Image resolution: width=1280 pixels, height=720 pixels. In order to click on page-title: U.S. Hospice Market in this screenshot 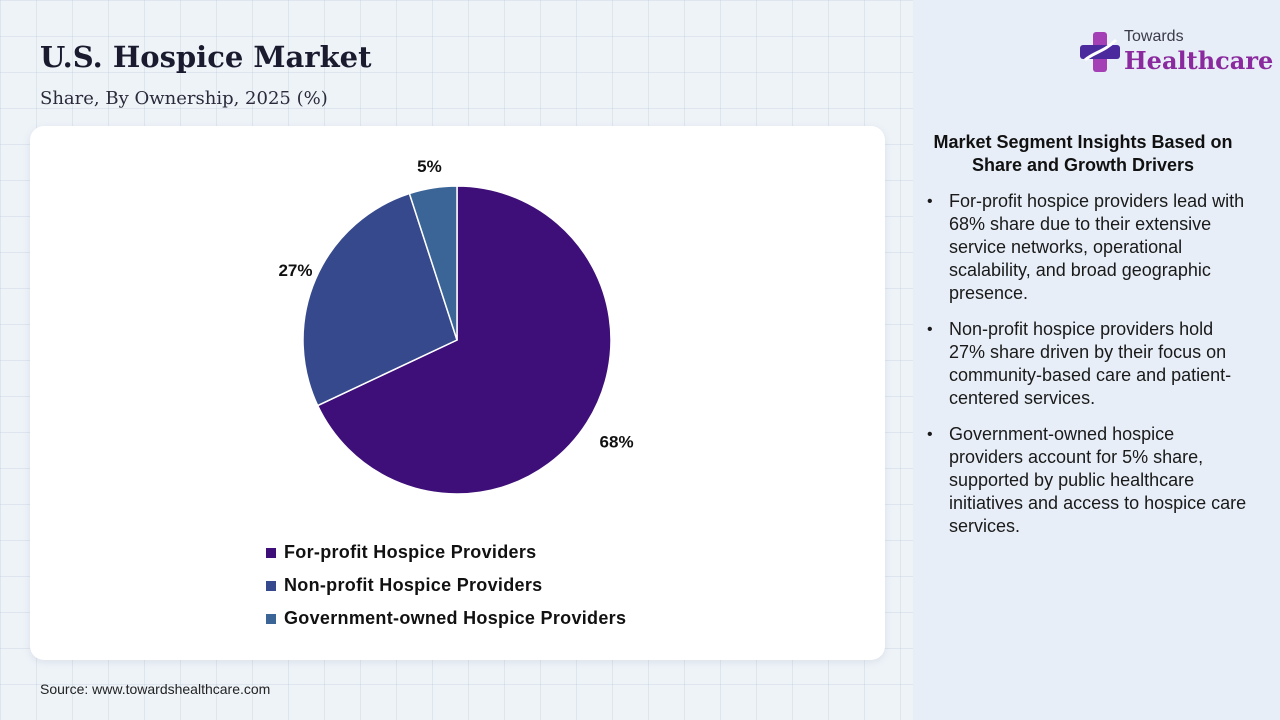, I will do `click(206, 57)`.